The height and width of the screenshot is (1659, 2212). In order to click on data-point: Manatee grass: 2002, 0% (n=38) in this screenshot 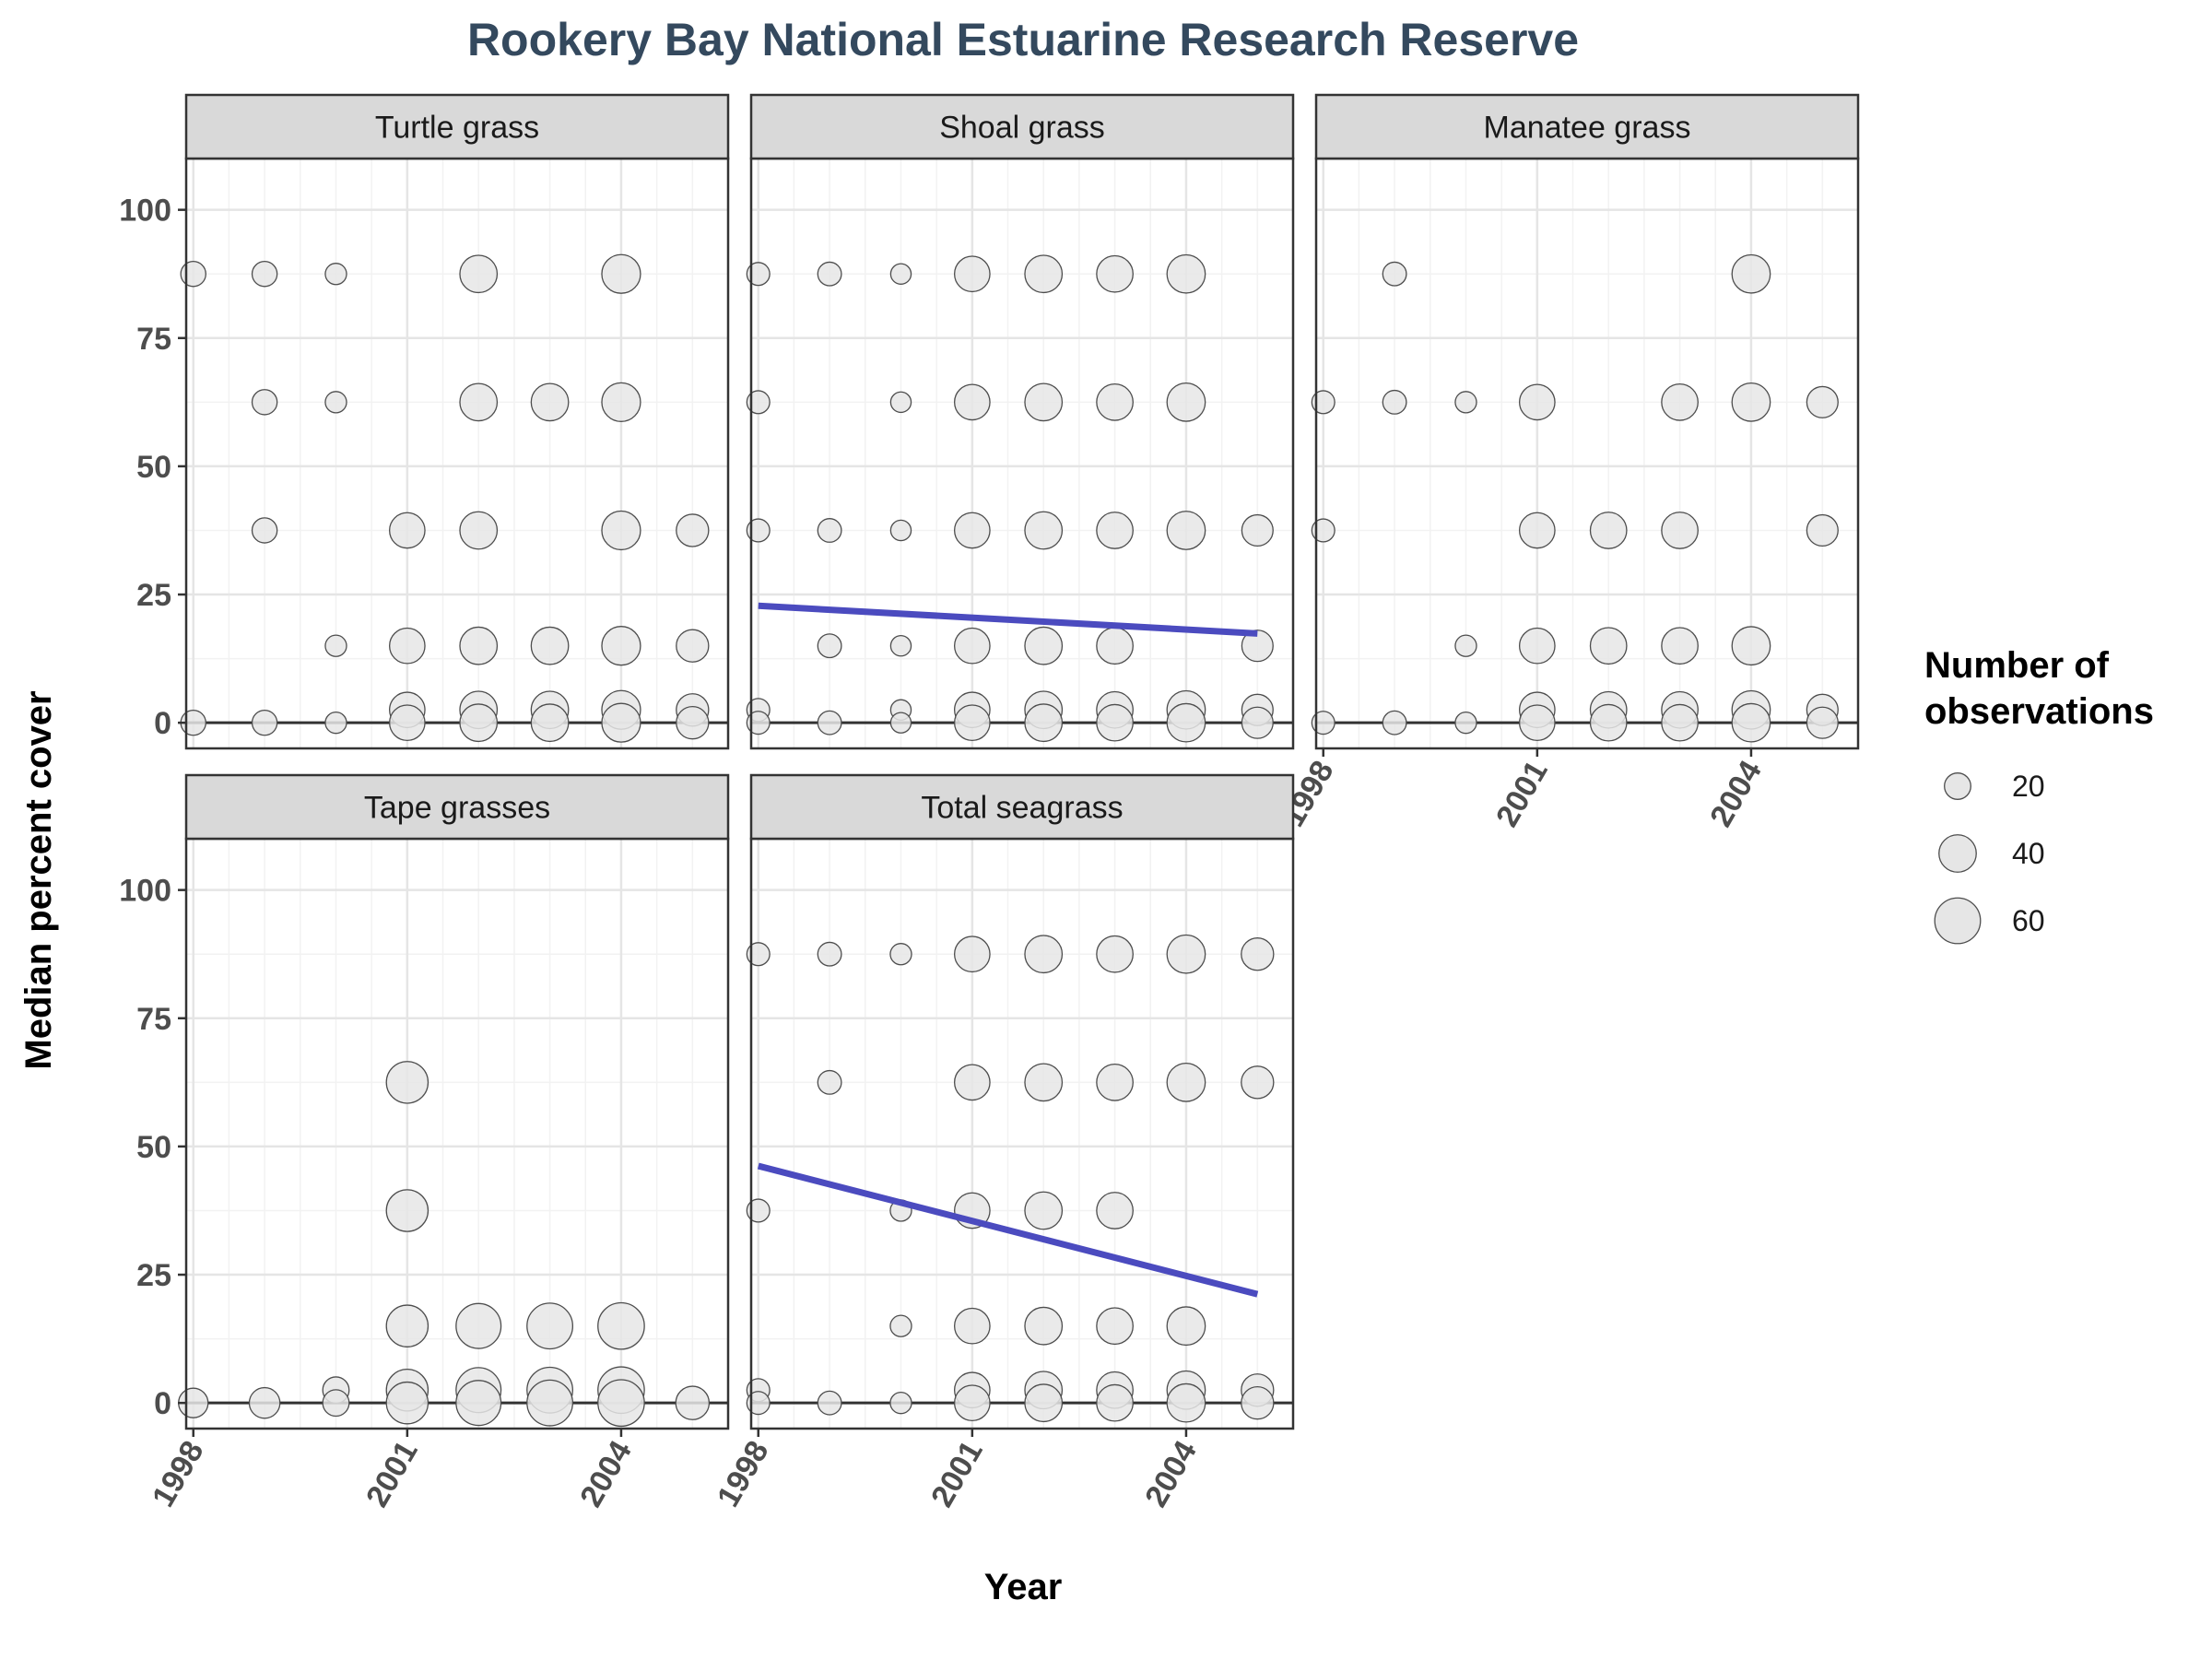, I will do `click(1608, 722)`.